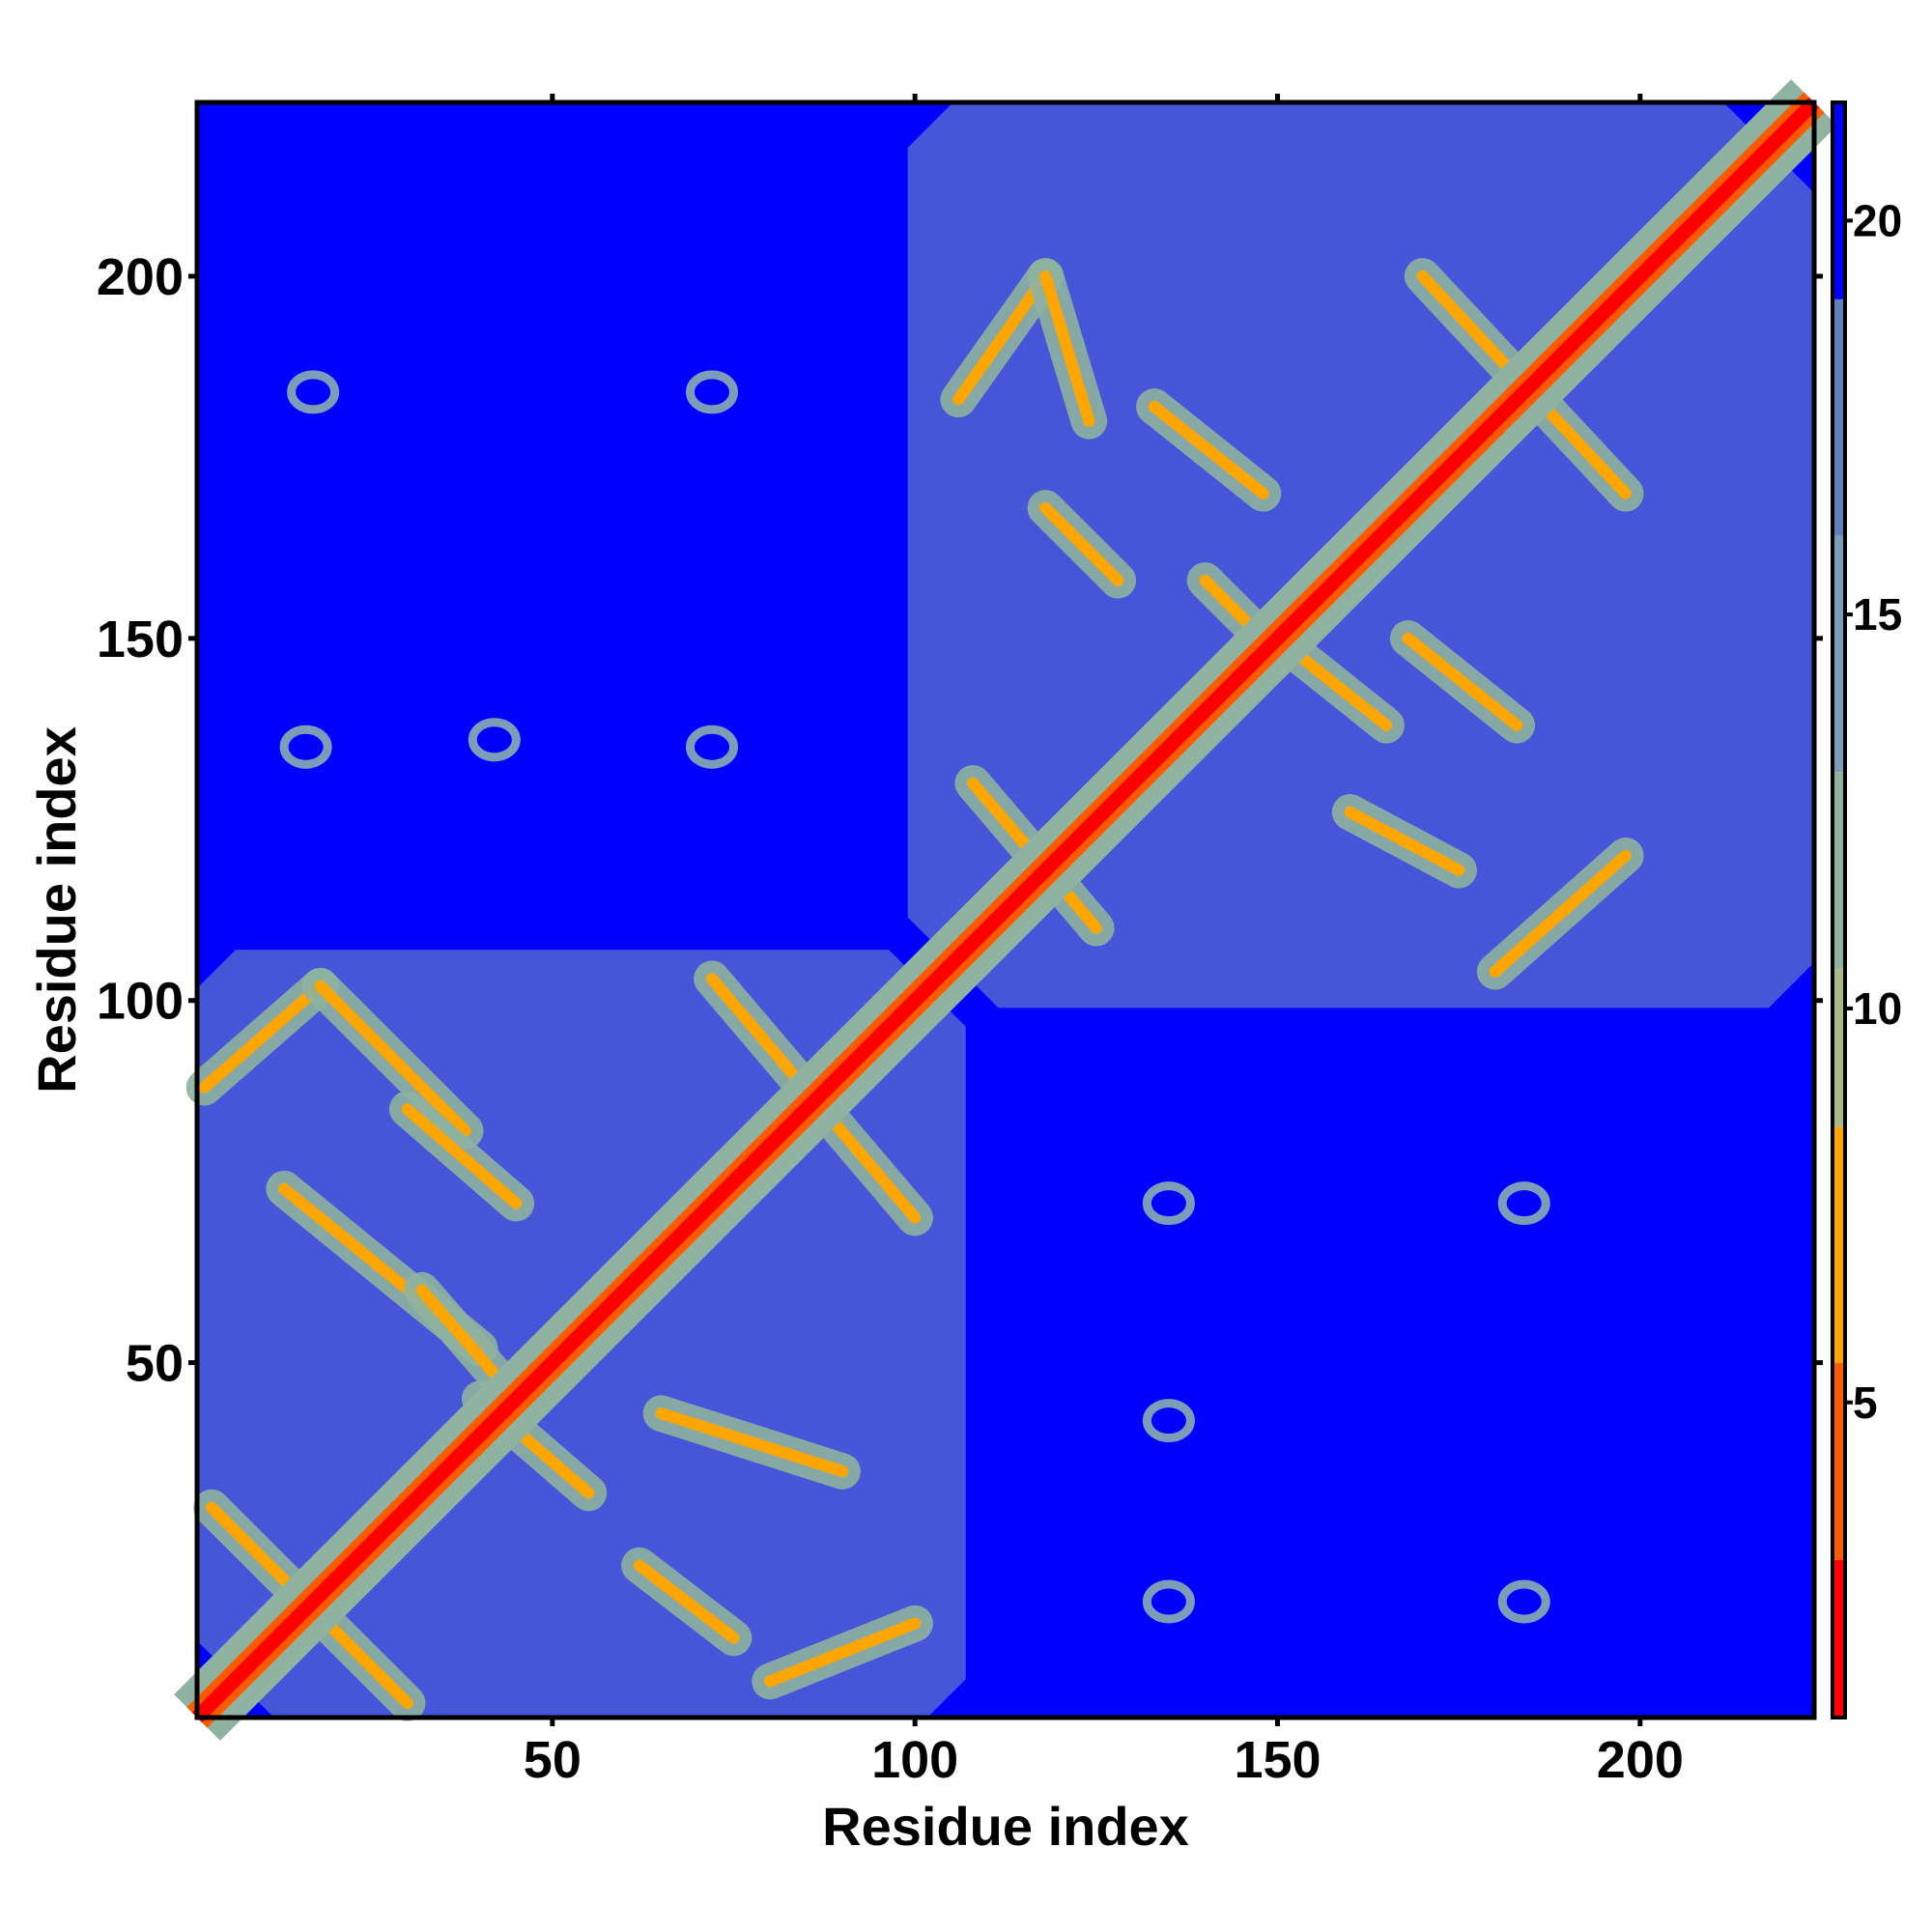  I want to click on colorbar-tick-label-10: 10, so click(1877, 1008).